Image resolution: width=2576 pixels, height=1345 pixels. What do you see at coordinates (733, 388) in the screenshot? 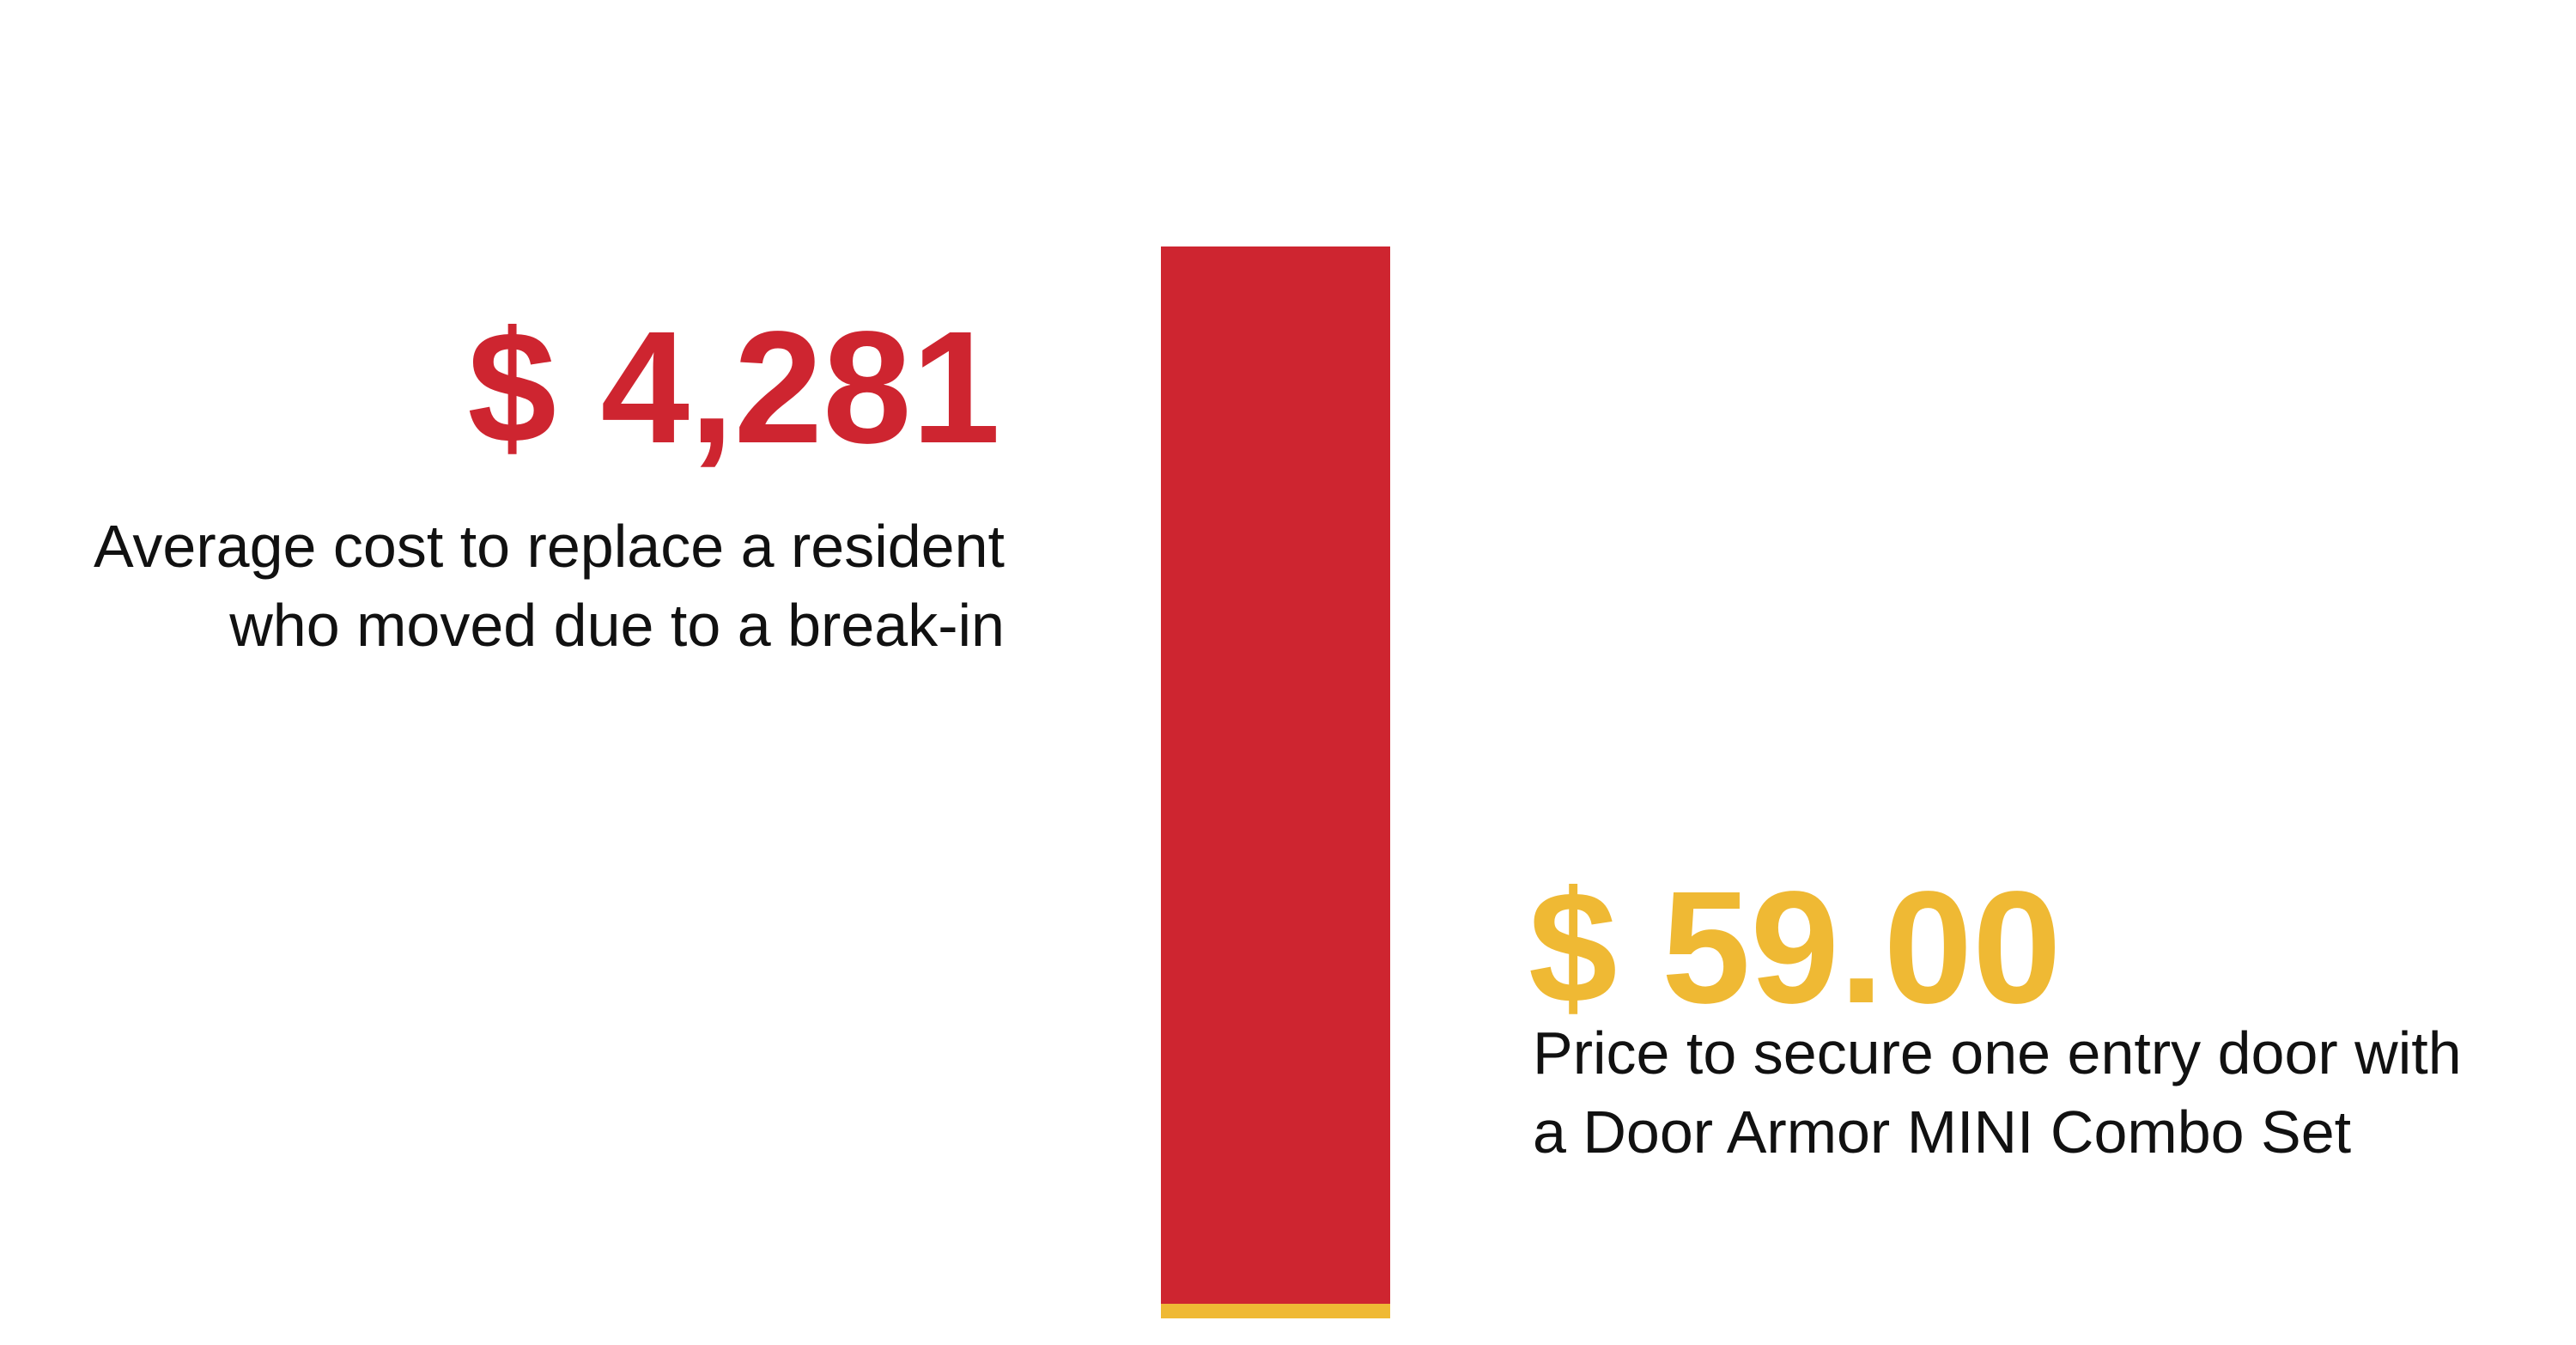
I see `value-label: $ 4,281` at bounding box center [733, 388].